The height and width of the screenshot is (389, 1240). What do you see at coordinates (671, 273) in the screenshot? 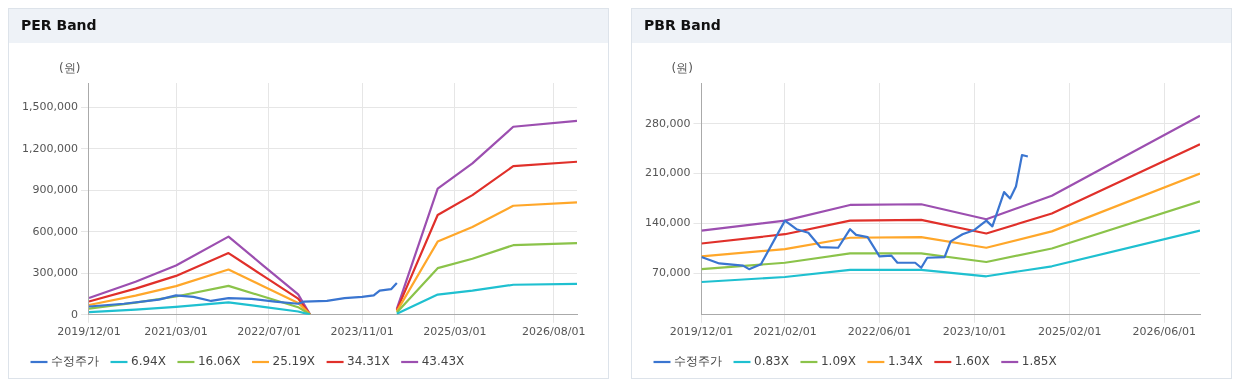
I see `y-tick-label: 70,000` at bounding box center [671, 273].